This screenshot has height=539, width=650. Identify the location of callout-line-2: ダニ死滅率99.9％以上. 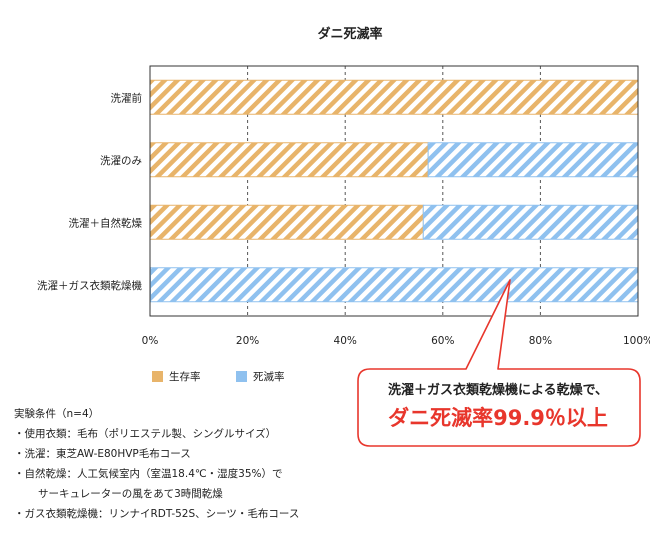
(498, 418).